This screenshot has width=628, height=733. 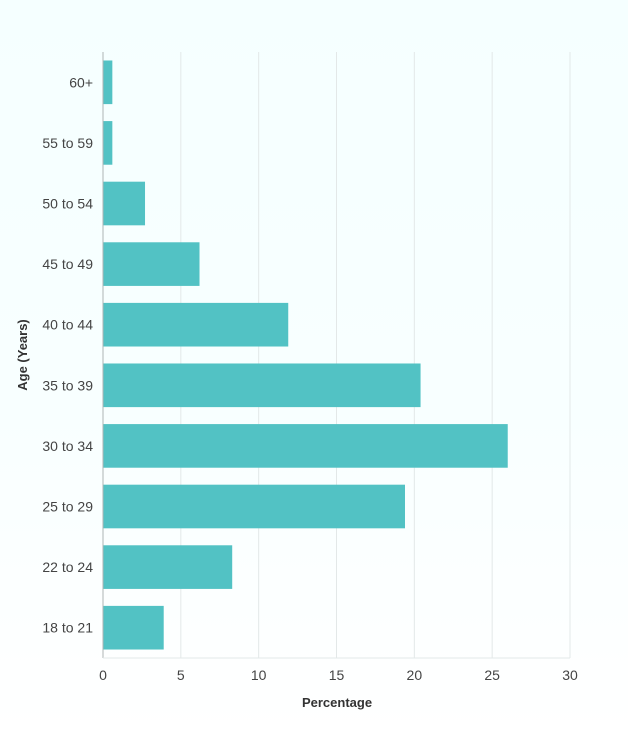 I want to click on y-tick-label-50-to-54: 50 to 54, so click(x=67, y=204).